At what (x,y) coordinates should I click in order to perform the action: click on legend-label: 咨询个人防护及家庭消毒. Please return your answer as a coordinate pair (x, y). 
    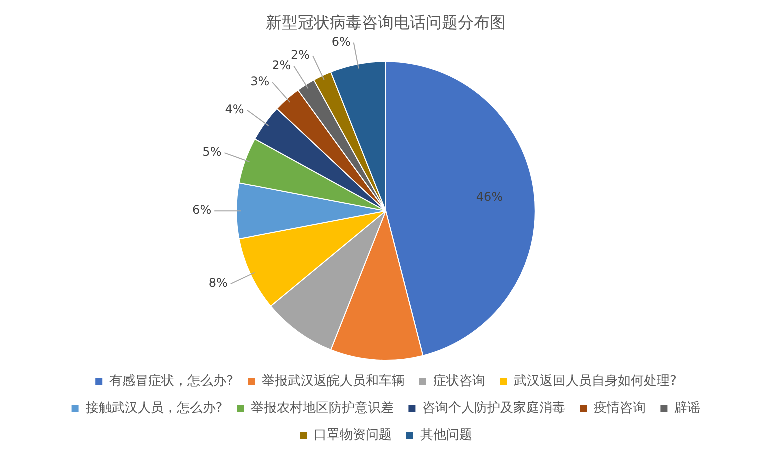
    Looking at the image, I should click on (494, 408).